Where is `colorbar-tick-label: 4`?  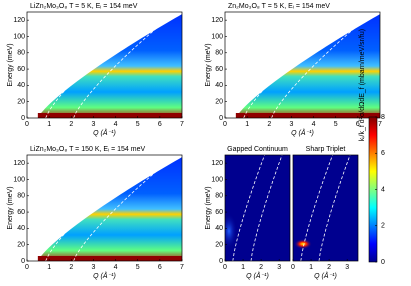
colorbar-tick-label: 4 is located at coordinates (383, 189).